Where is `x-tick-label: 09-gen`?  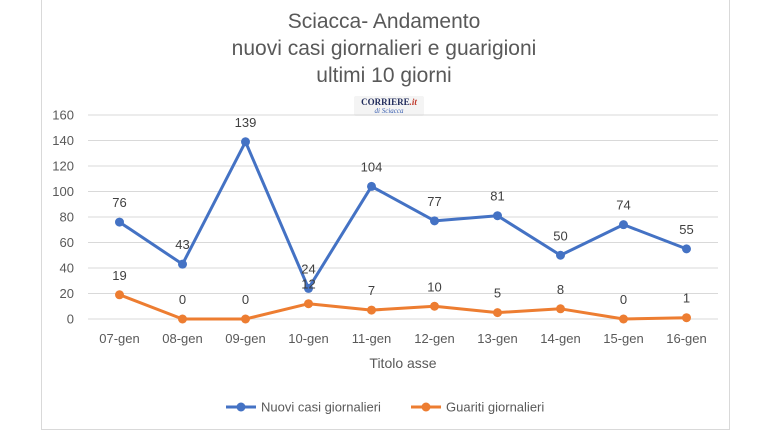 x-tick-label: 09-gen is located at coordinates (245, 338).